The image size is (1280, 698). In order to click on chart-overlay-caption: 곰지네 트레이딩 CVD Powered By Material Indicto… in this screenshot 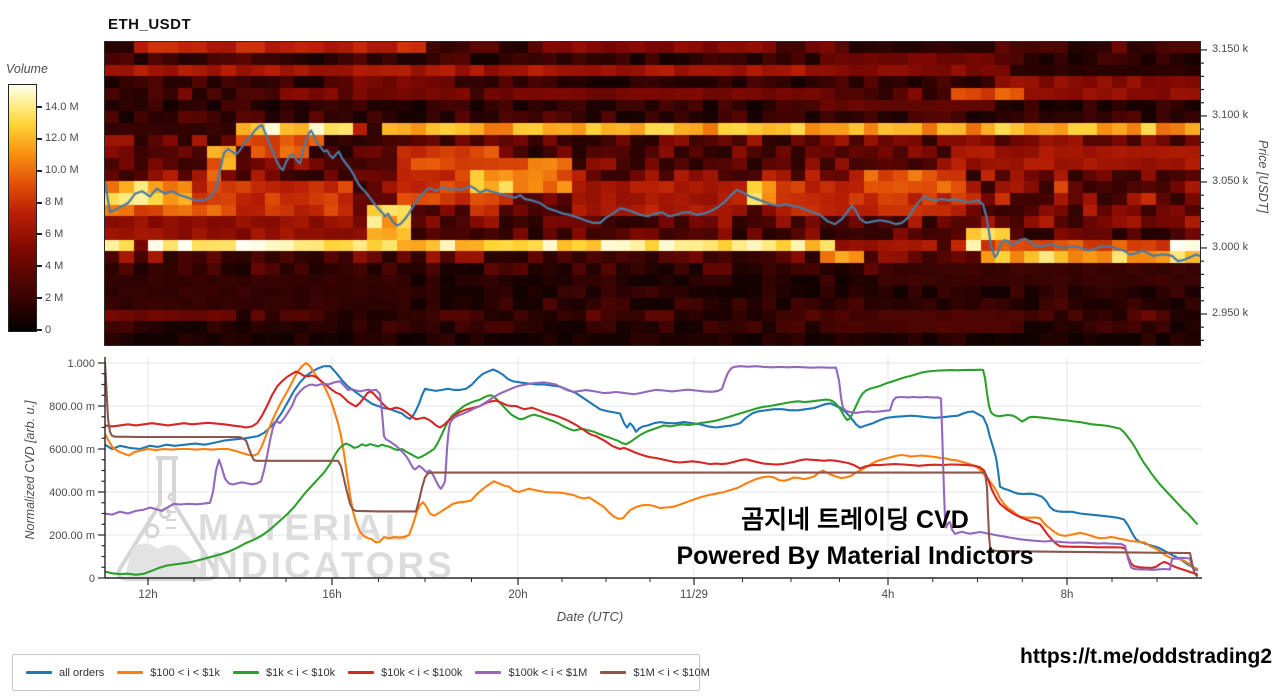, I will do `click(855, 538)`.